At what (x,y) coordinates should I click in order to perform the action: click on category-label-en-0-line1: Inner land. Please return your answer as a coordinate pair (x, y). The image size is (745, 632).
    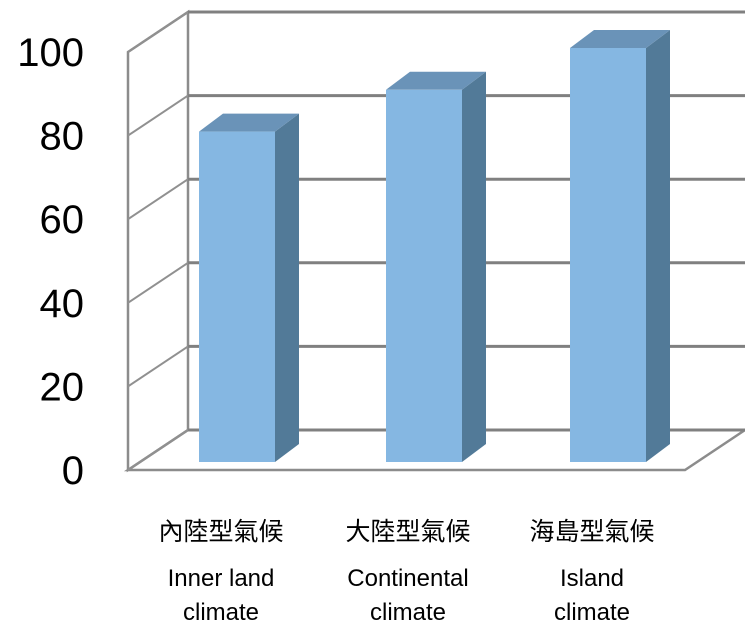
    Looking at the image, I should click on (221, 578).